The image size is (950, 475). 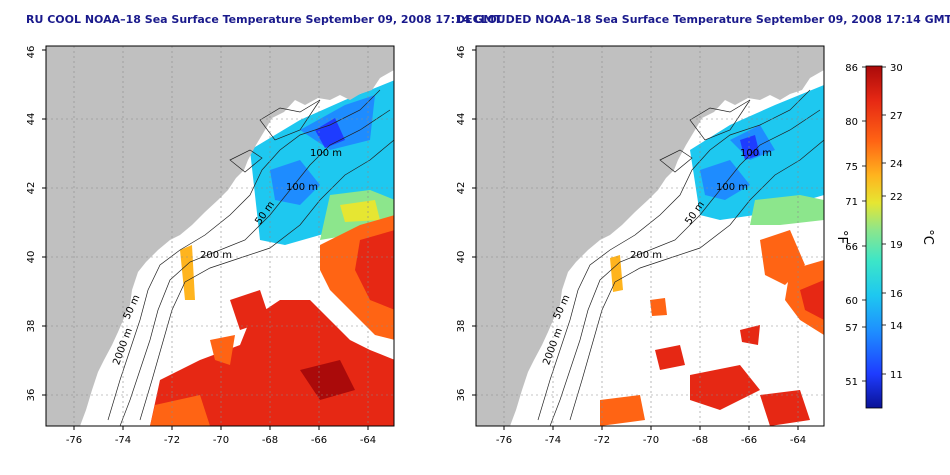 I want to click on right-contour-label: 200 m, so click(x=646, y=255).